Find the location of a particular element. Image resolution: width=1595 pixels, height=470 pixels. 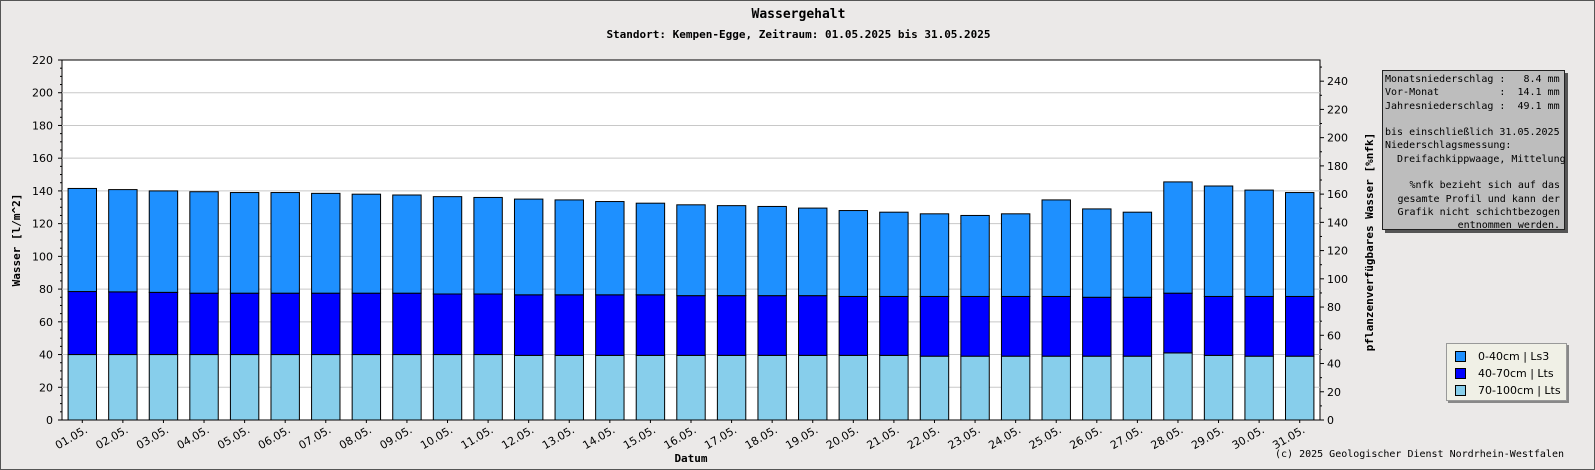

x-tick-label: 26.05. is located at coordinates (1085, 437).